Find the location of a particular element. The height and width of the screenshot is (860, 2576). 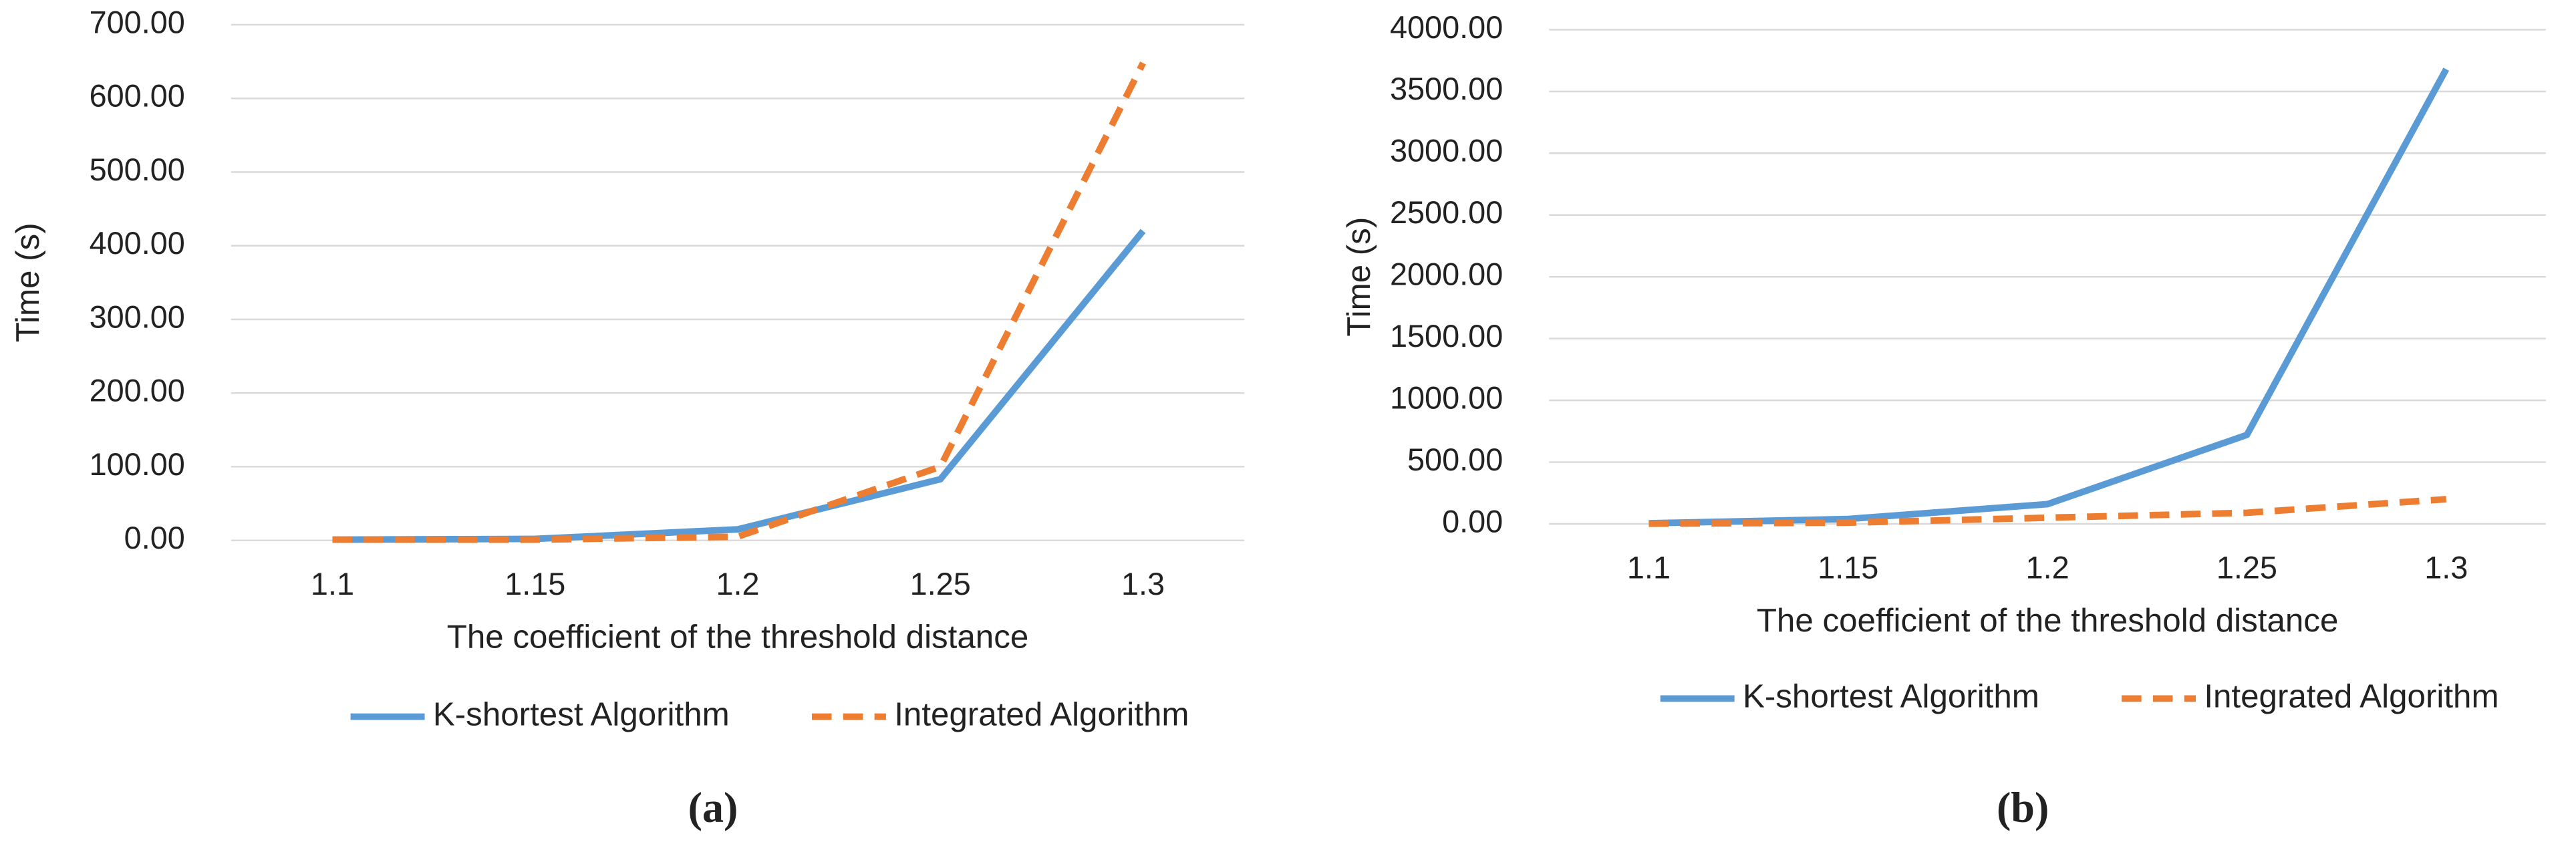

y-tick-label: 1500.00 is located at coordinates (1446, 336).